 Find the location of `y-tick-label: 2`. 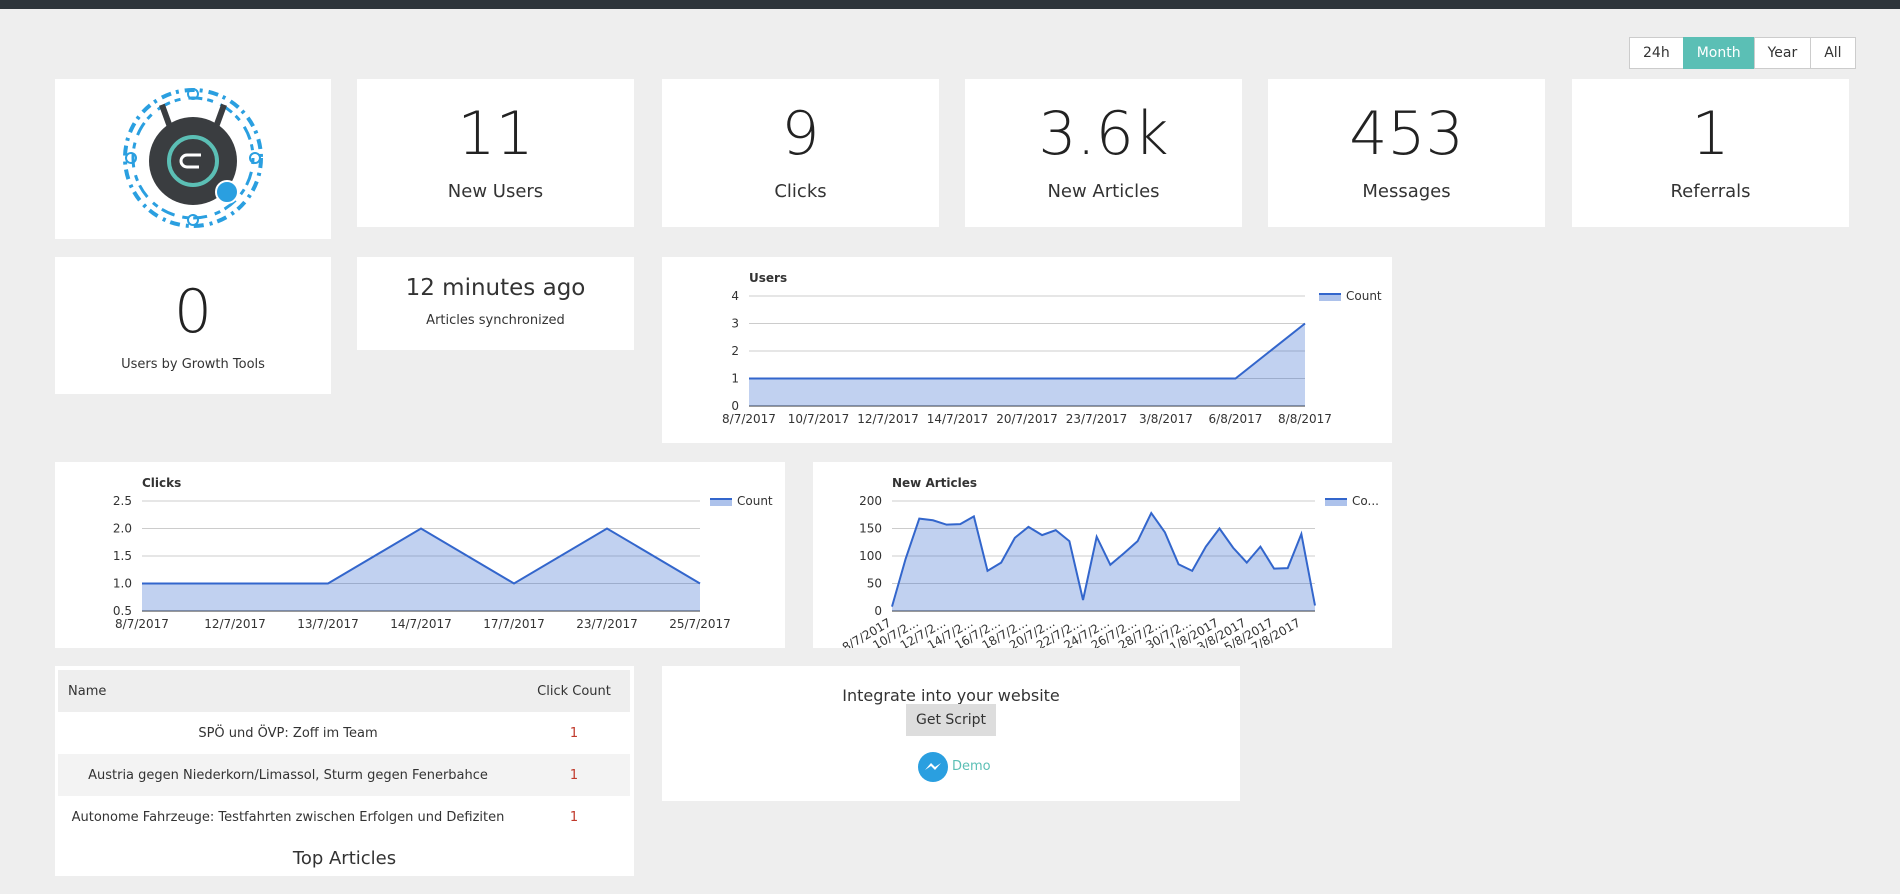

y-tick-label: 2 is located at coordinates (735, 351).